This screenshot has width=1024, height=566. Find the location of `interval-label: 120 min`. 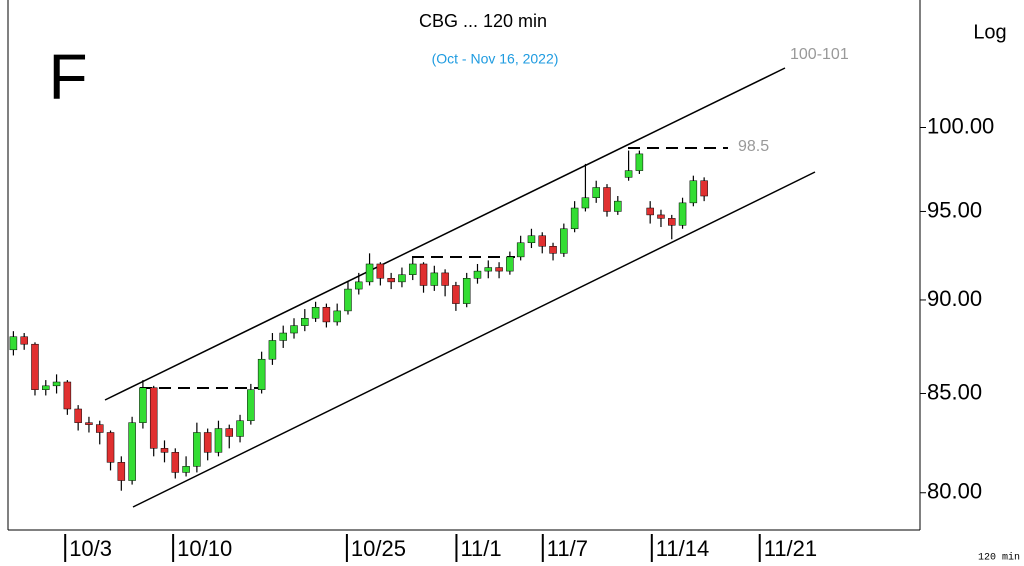

interval-label: 120 min is located at coordinates (999, 558).